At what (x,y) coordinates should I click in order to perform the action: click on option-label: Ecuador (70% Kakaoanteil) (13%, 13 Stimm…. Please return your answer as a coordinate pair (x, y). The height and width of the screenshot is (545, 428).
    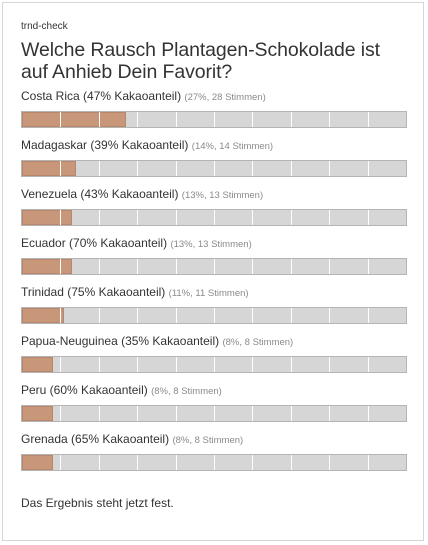
    Looking at the image, I should click on (216, 244).